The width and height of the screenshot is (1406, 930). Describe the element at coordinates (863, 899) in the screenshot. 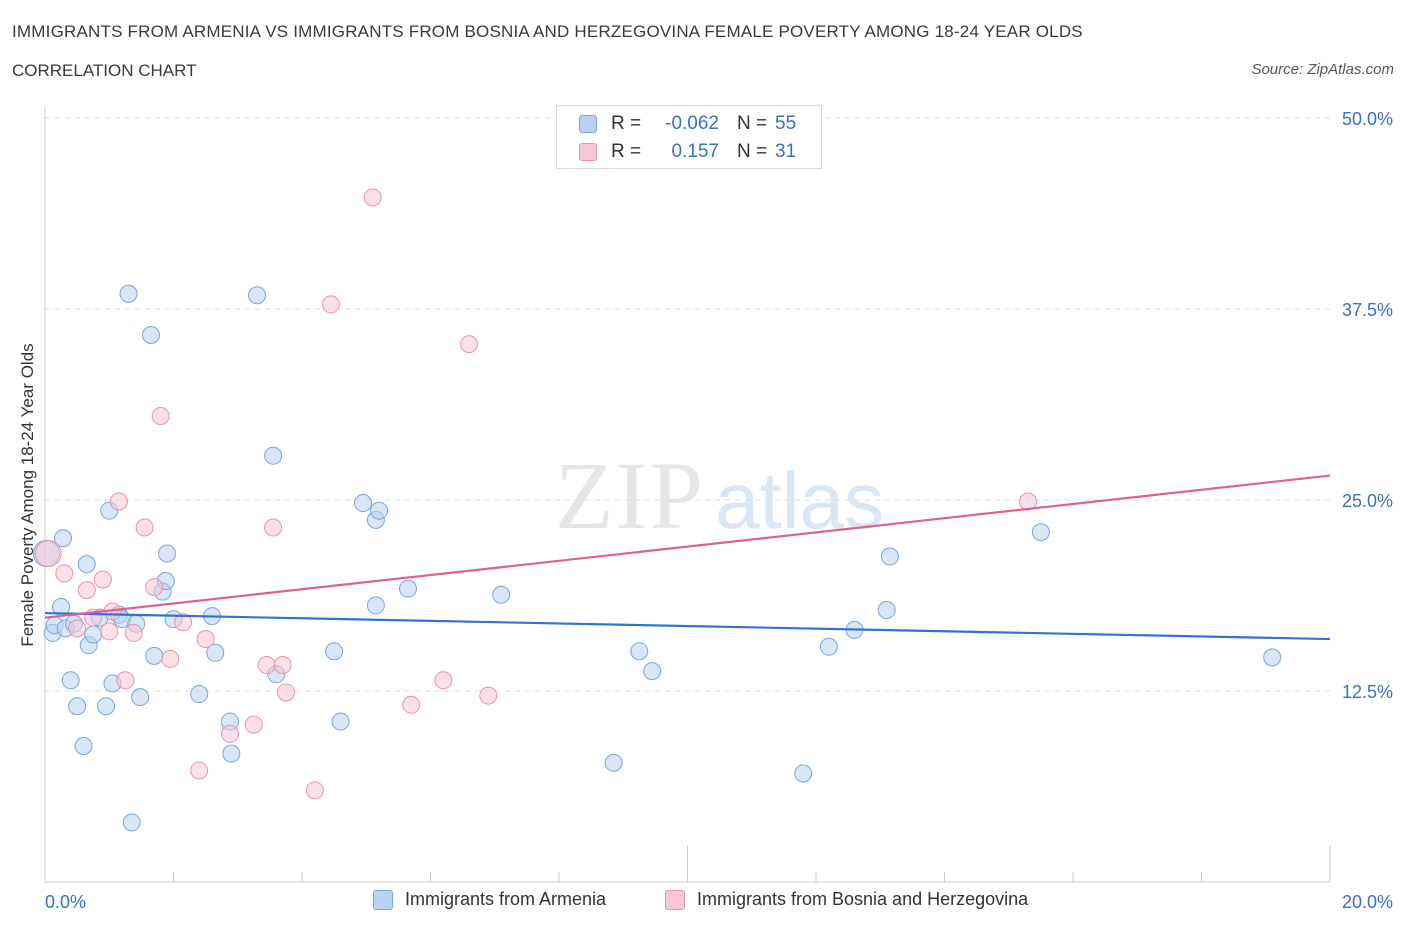

I see `legend-label-bosnia: Immigrants from Bosnia and Herzegovina` at that location.